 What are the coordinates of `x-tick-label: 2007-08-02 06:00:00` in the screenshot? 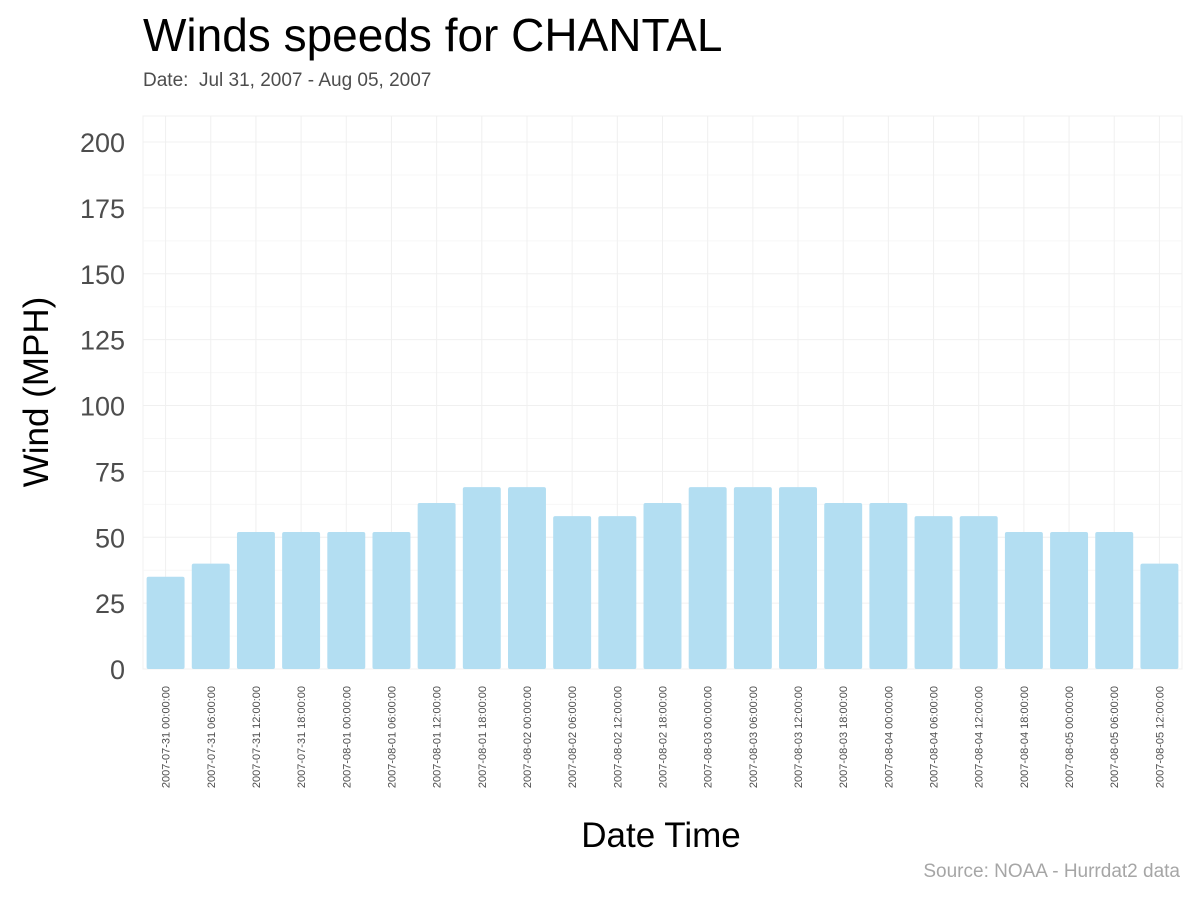 It's located at (573, 737).